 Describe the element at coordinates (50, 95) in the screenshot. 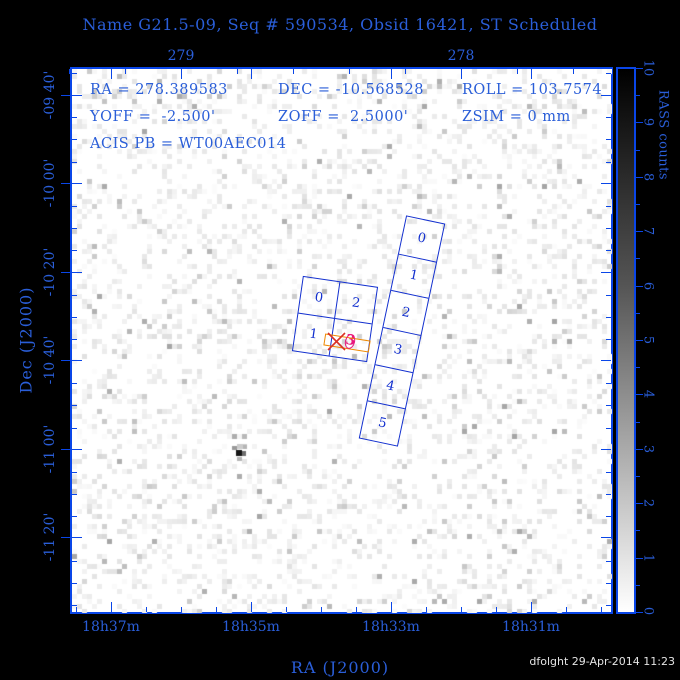

I see `y-tick-label: -09 40'` at that location.